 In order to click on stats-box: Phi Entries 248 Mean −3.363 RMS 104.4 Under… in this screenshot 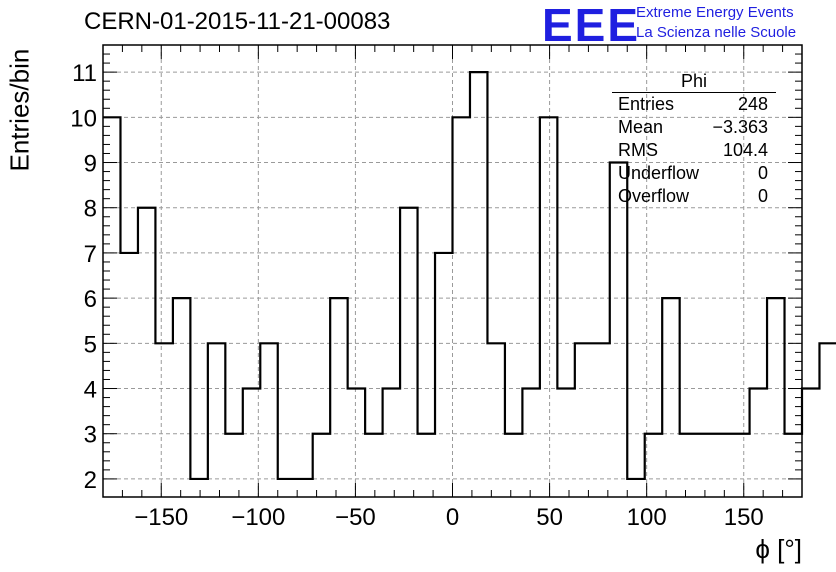, I will do `click(694, 139)`.